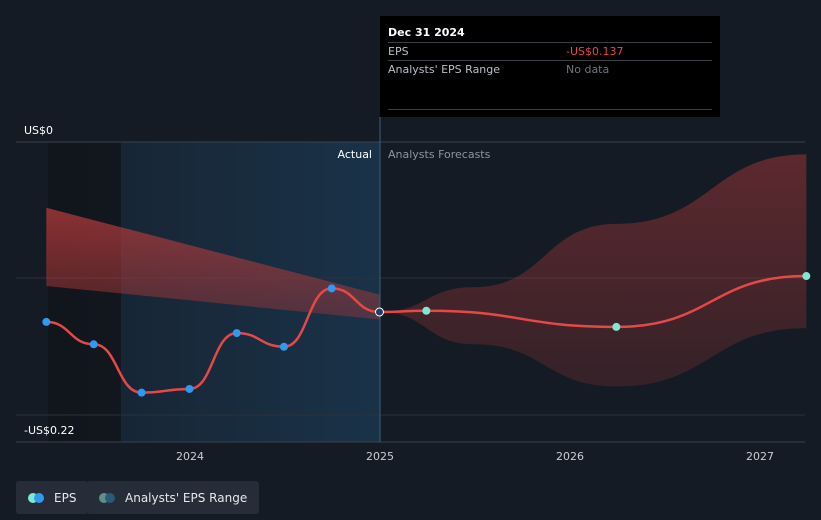 The height and width of the screenshot is (520, 821). I want to click on legend-range-label: Analysts' EPS Range, so click(186, 497).